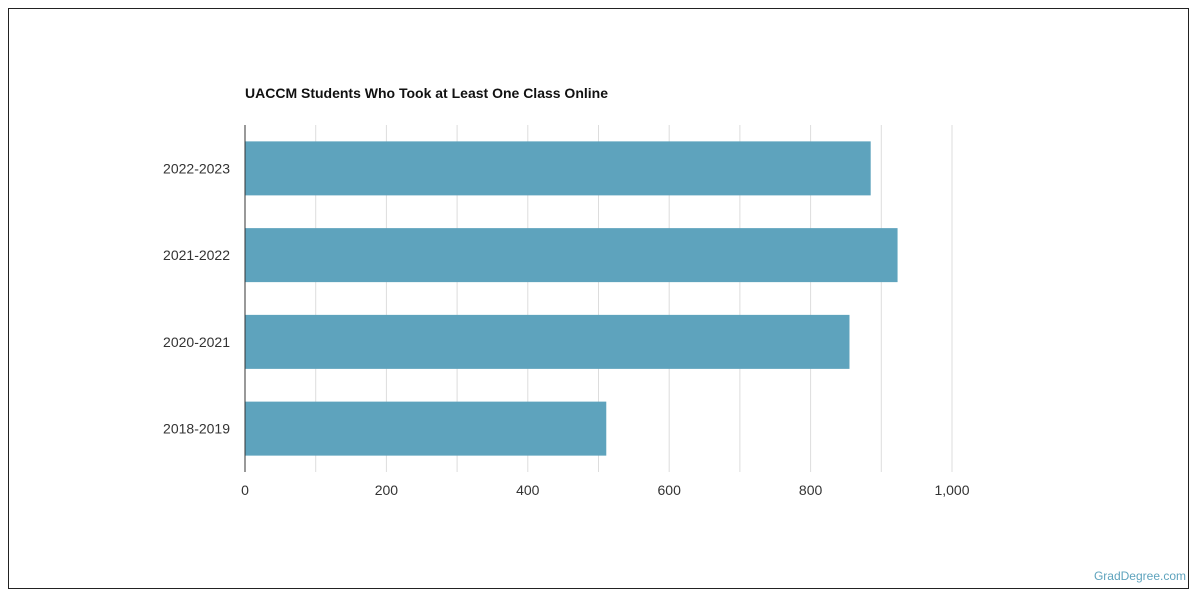 Image resolution: width=1200 pixels, height=600 pixels. Describe the element at coordinates (196, 298) in the screenshot. I see `category-labels: 2022-2023 2021-2022 2020-2021 2018-2019` at that location.